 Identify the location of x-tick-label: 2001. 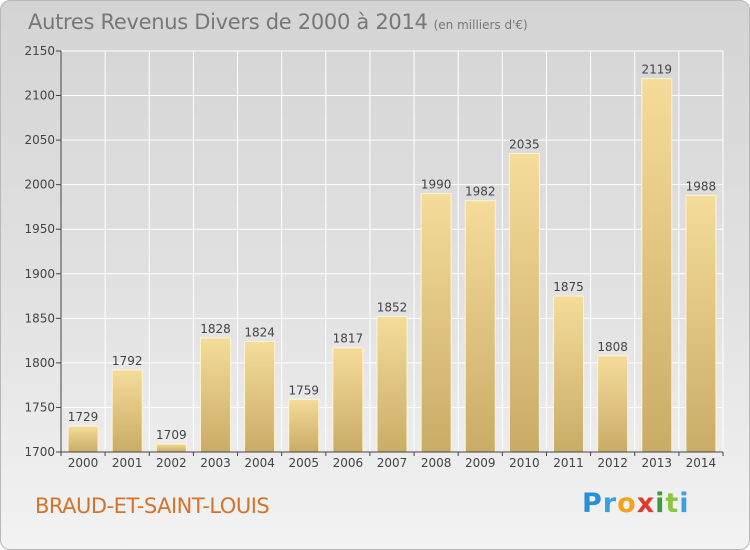
(127, 463).